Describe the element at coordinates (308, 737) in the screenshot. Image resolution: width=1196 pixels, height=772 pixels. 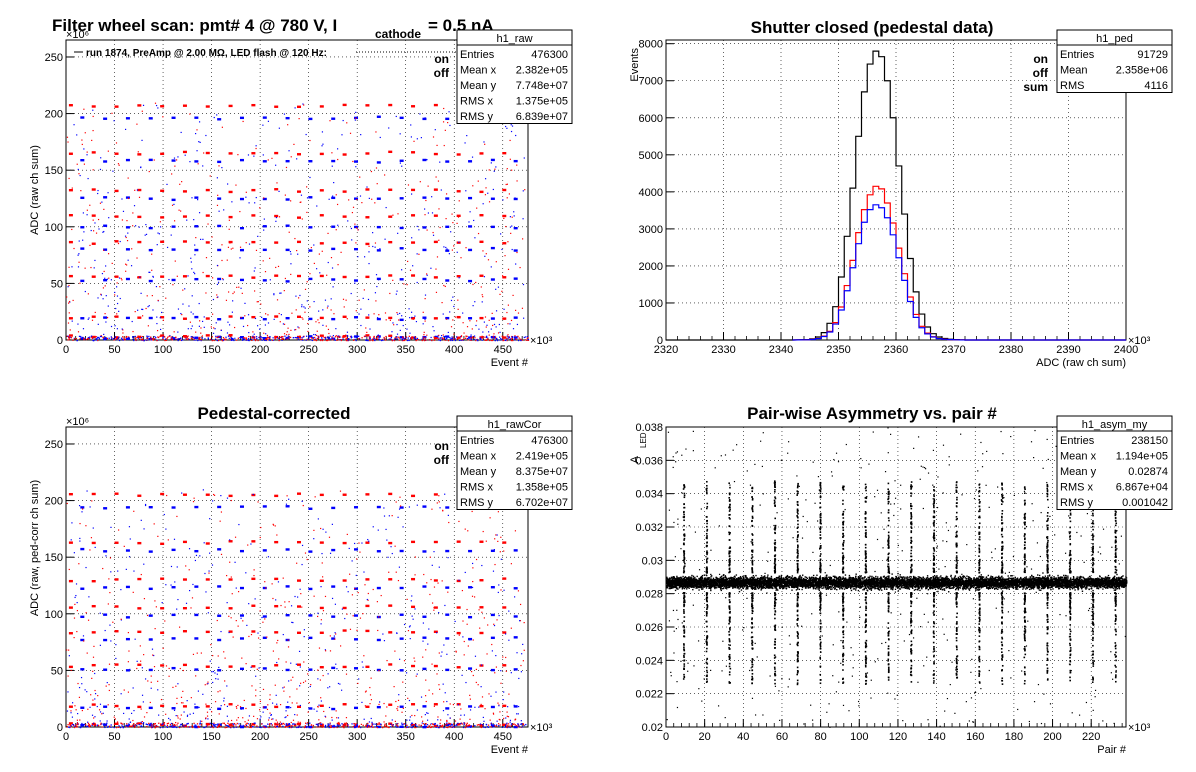
I see `x-tick-label: 250` at that location.